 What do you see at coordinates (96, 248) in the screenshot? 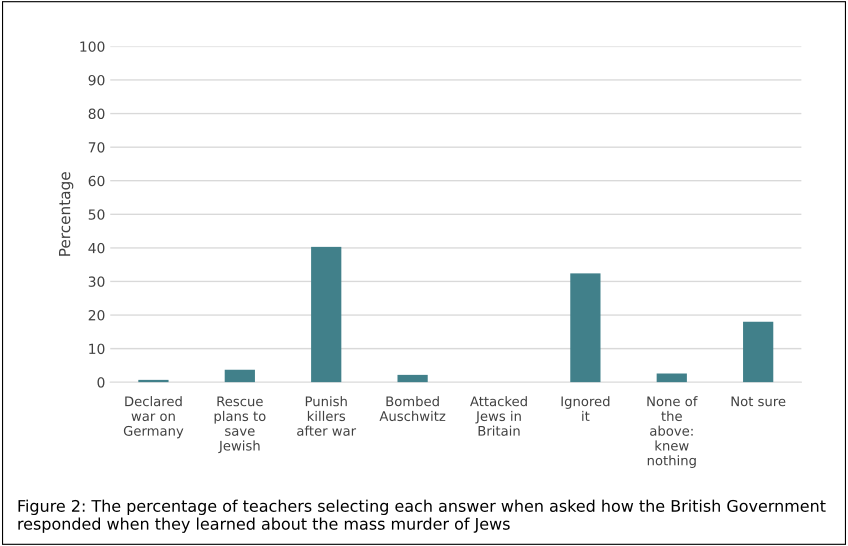
I see `y-tick-label: 40` at bounding box center [96, 248].